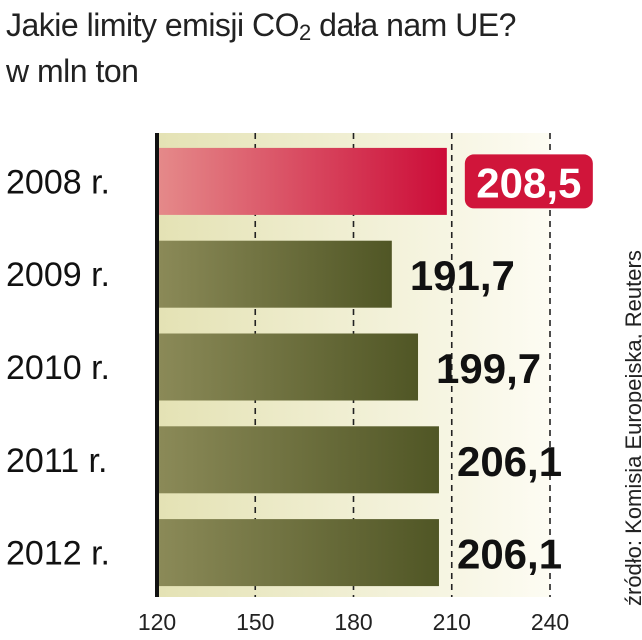 Image resolution: width=642 pixels, height=640 pixels. What do you see at coordinates (58, 554) in the screenshot?
I see `category-label: 2012 r.` at bounding box center [58, 554].